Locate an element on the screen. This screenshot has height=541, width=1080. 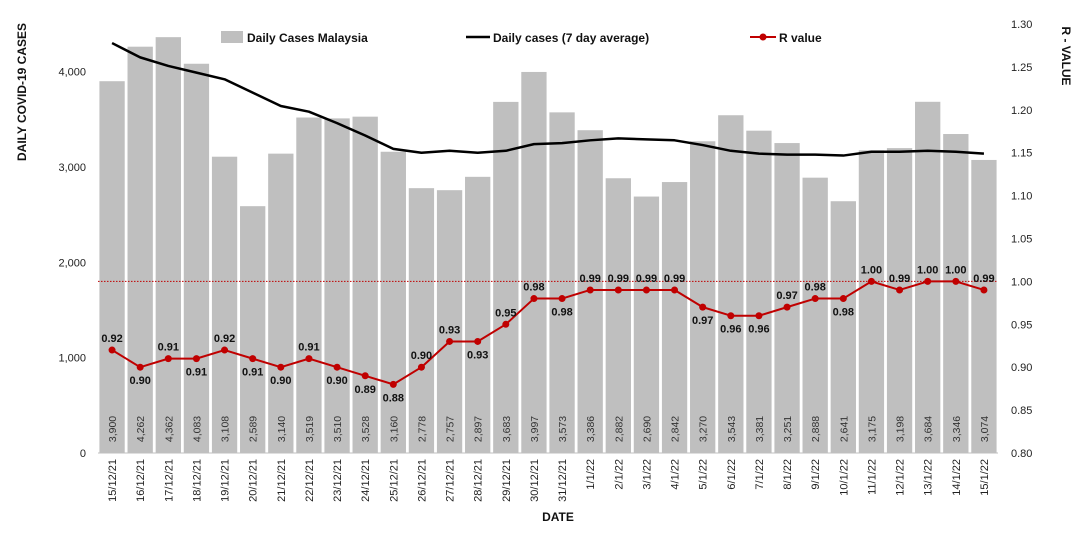
bar-value-label: 3,198 is located at coordinates (901, 429).